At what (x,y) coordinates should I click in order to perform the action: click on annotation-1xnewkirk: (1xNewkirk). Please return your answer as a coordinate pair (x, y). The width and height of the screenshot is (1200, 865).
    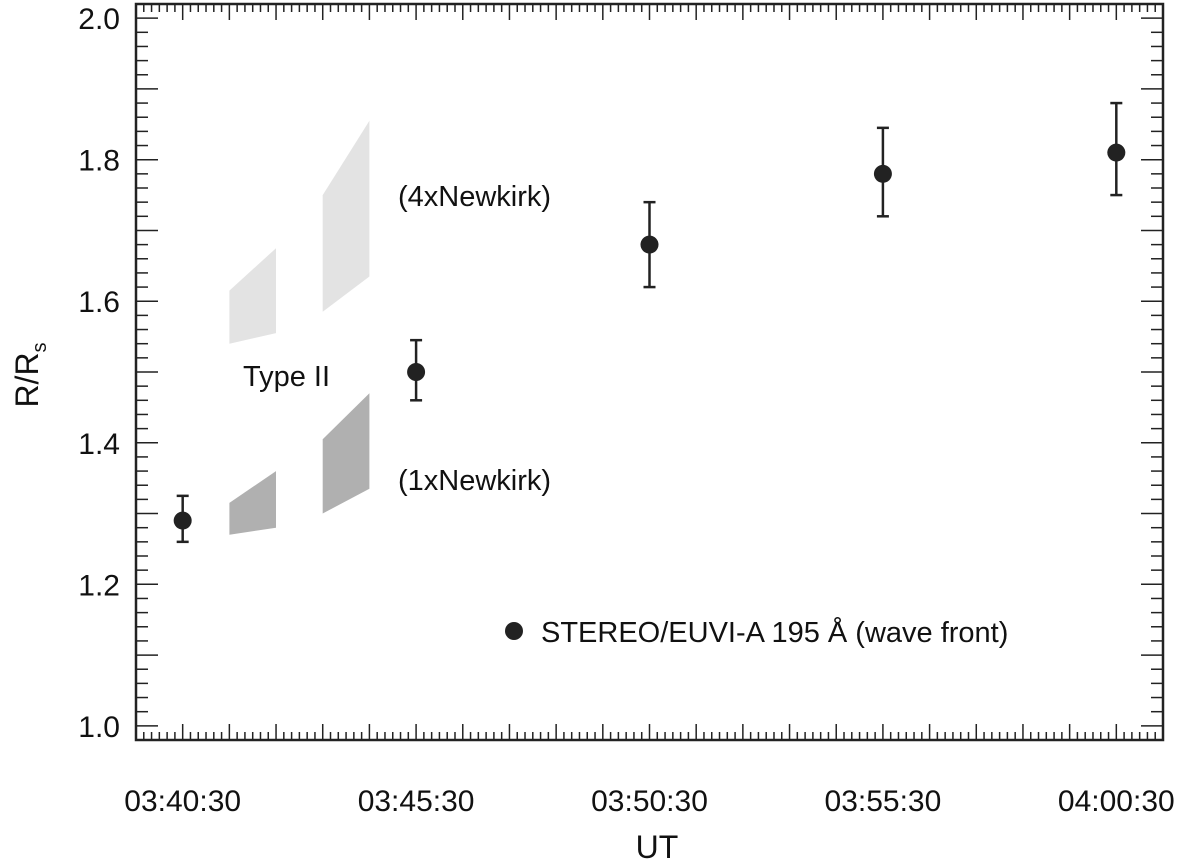
    Looking at the image, I should click on (474, 481).